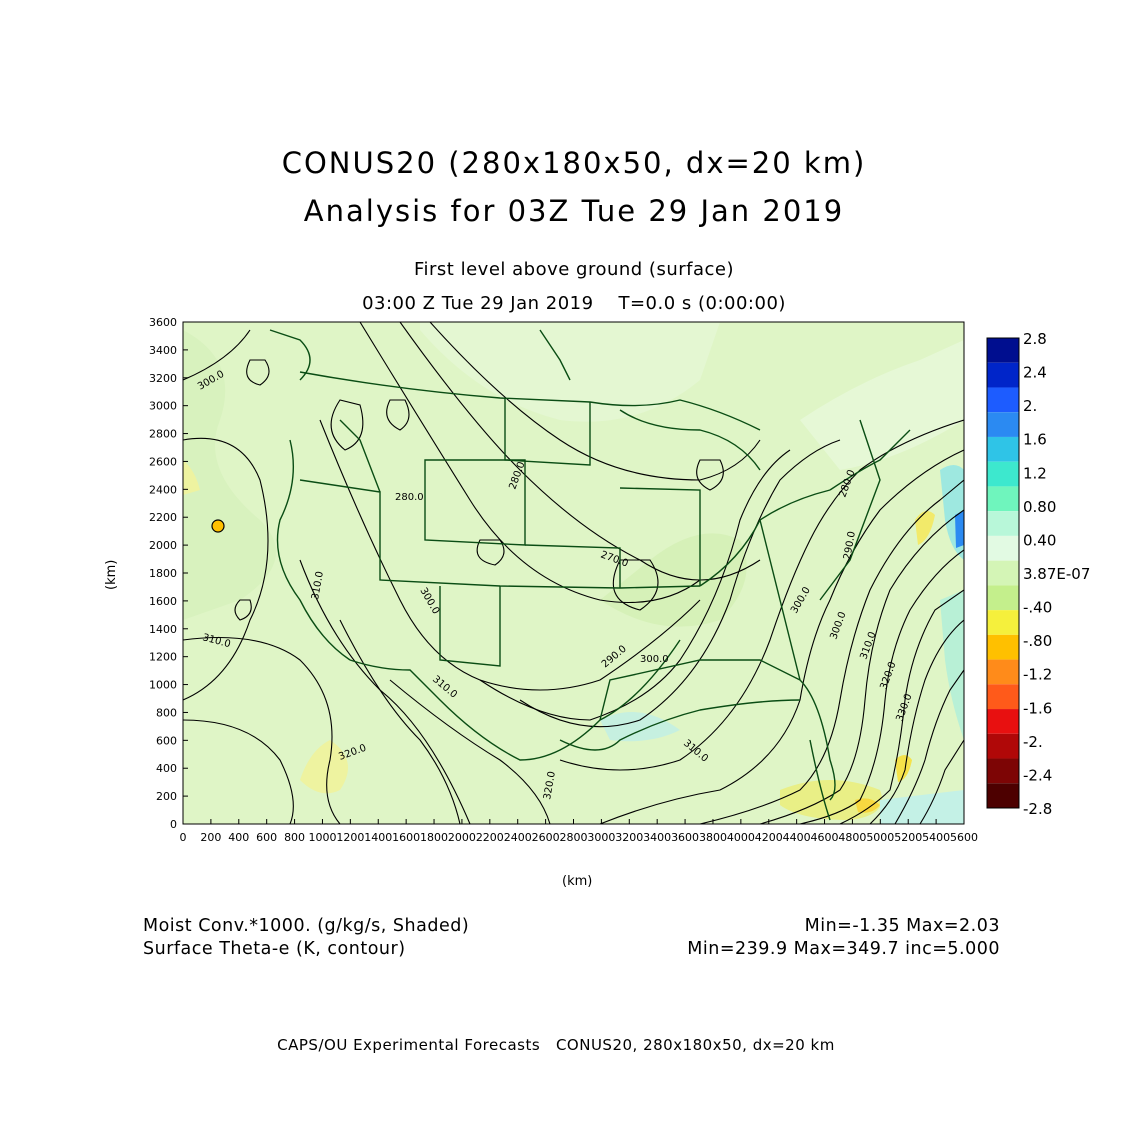 Image resolution: width=1148 pixels, height=1148 pixels. What do you see at coordinates (964, 837) in the screenshot?
I see `x-tick-label: 5600` at bounding box center [964, 837].